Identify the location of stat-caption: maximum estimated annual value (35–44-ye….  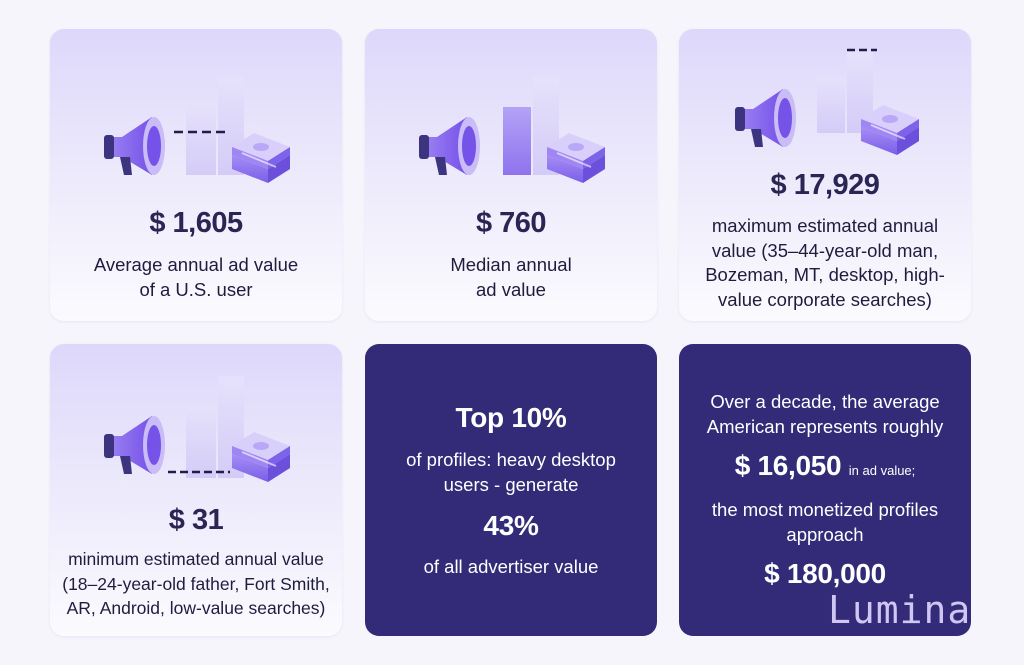
(825, 263).